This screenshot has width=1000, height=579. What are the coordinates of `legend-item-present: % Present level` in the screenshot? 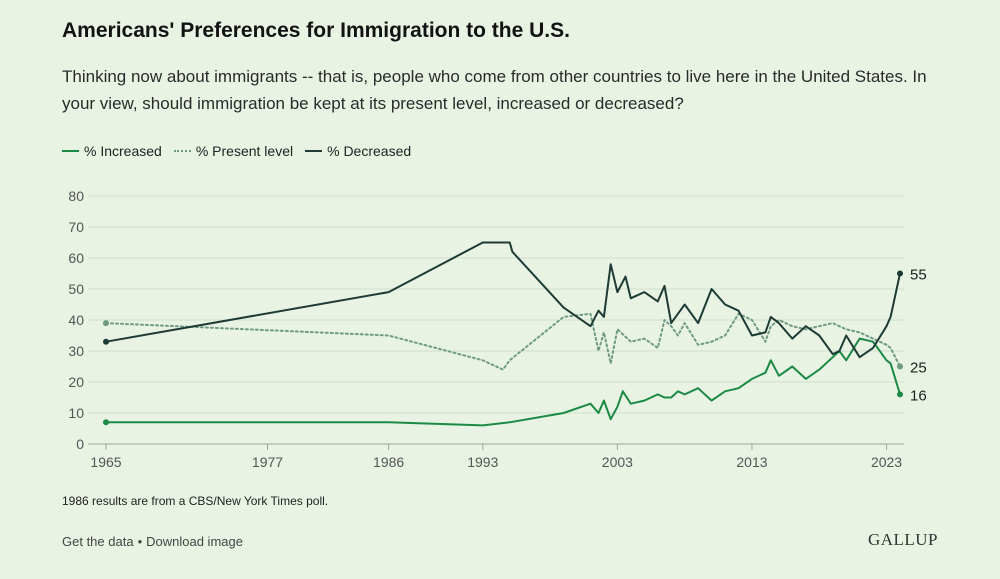 It's located at (233, 151).